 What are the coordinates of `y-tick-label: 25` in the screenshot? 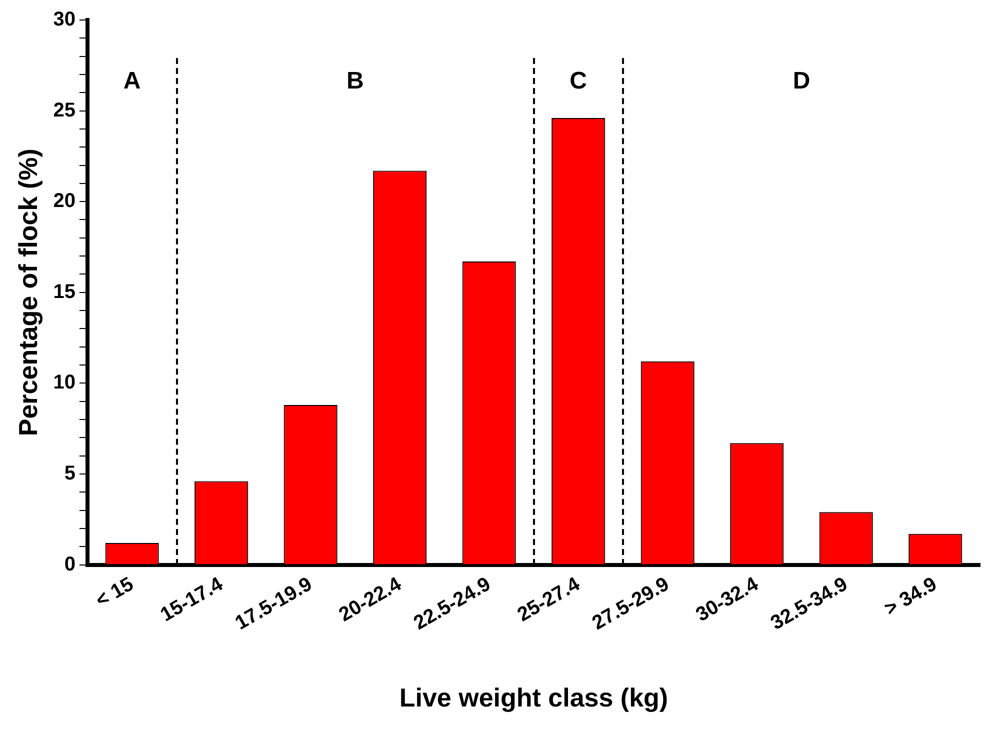 It's located at (64, 110).